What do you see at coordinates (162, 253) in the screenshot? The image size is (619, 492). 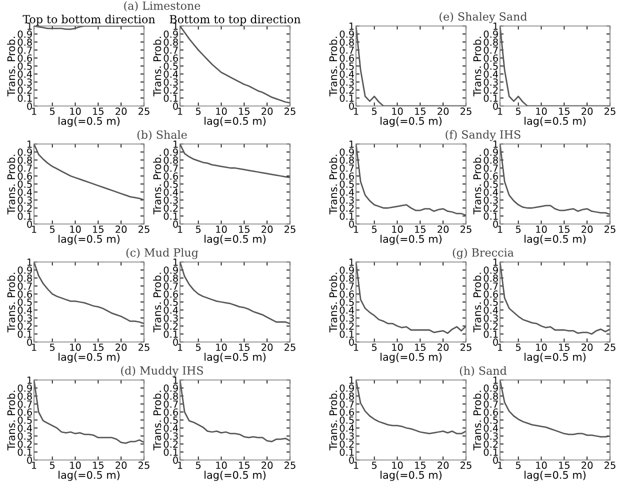 I see `chart-title: (c) Mud Plug` at bounding box center [162, 253].